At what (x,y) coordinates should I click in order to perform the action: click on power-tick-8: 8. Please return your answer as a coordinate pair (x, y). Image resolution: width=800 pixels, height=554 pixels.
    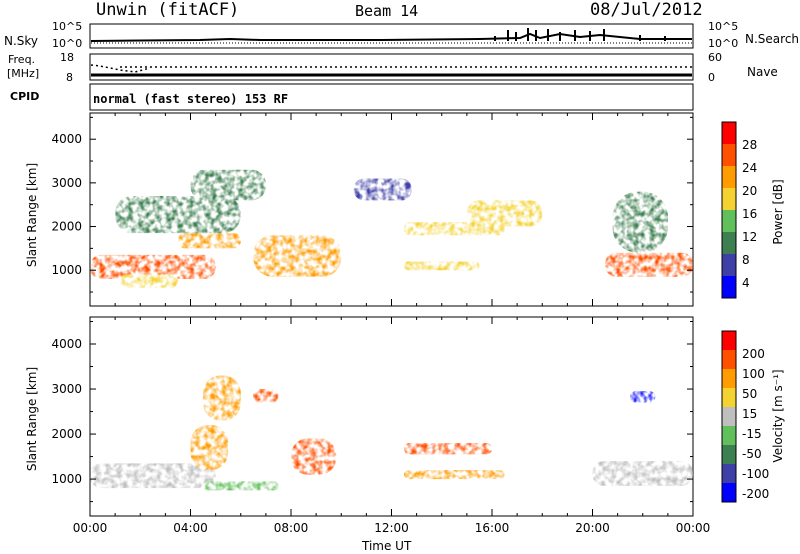
    Looking at the image, I should click on (746, 260).